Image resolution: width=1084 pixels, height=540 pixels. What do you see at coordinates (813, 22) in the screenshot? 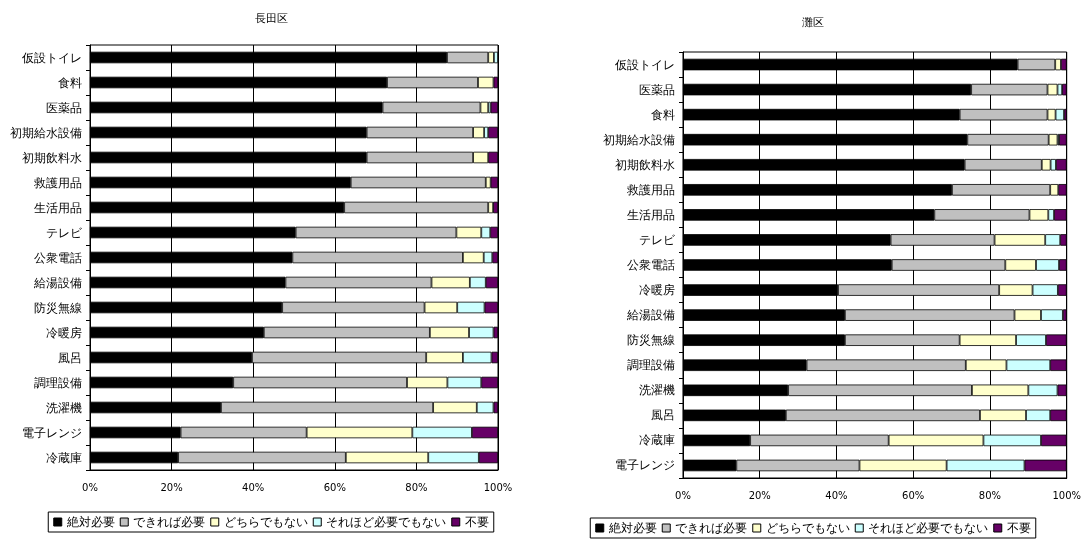
I see `chart-title: 灘区` at bounding box center [813, 22].